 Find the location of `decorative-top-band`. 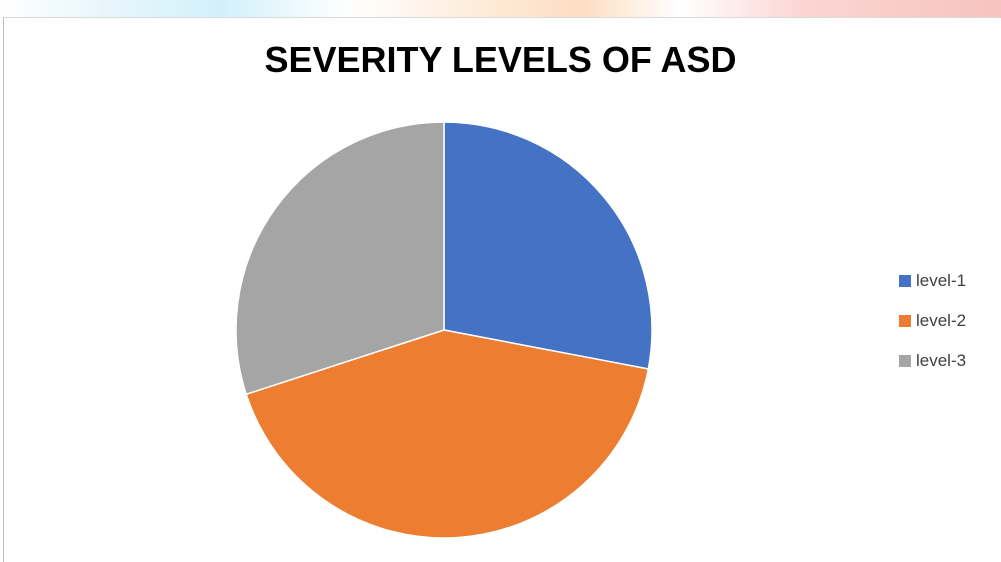

decorative-top-band is located at coordinates (500, 9).